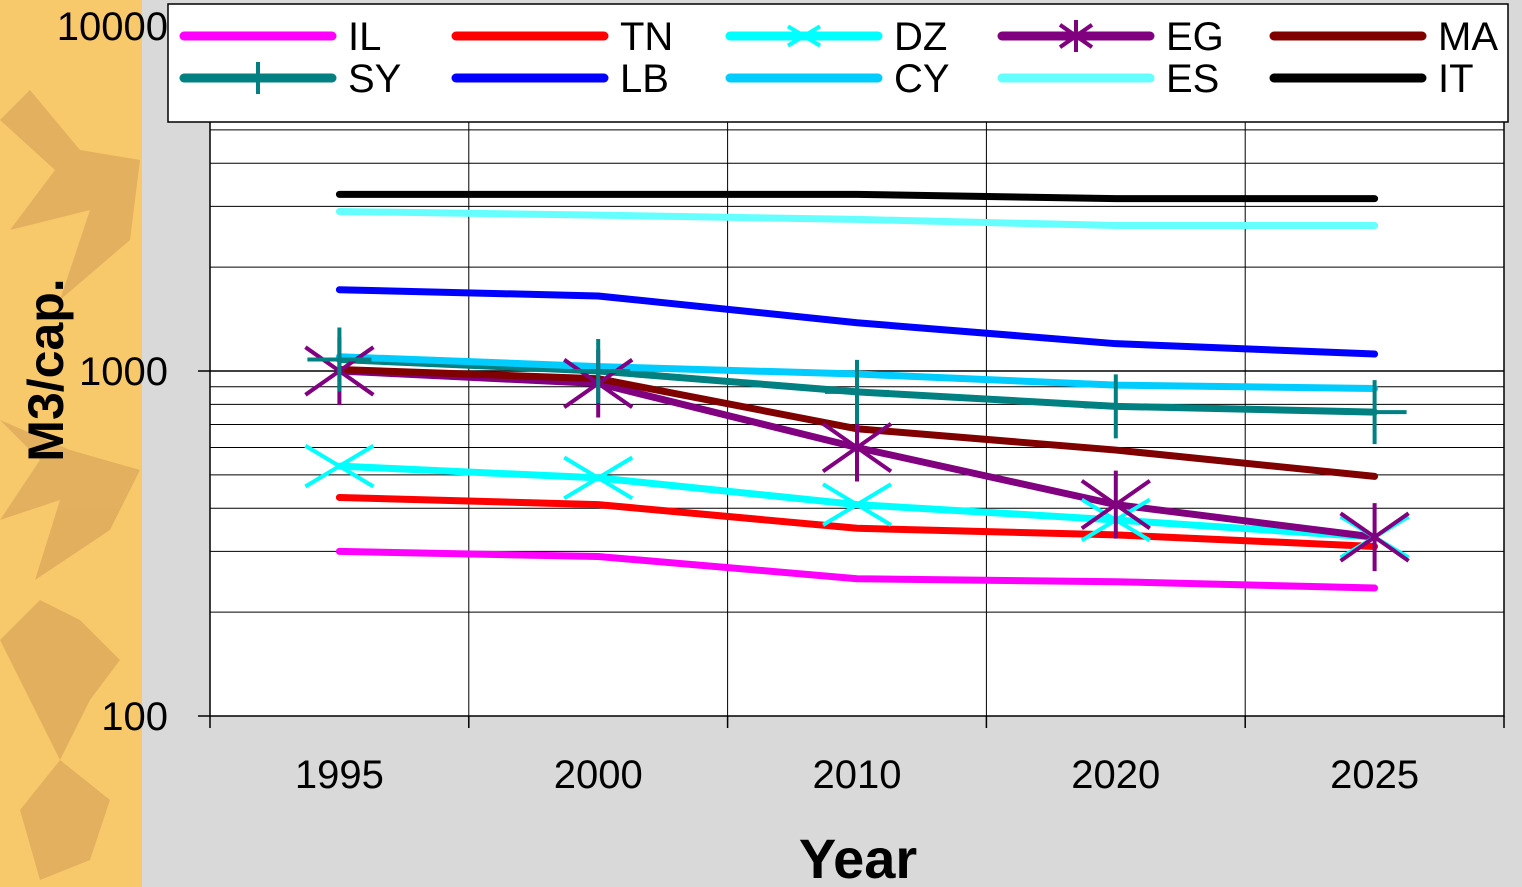 The image size is (1522, 887). I want to click on y-axis-ticks: 100 1000 10000, so click(133, 372).